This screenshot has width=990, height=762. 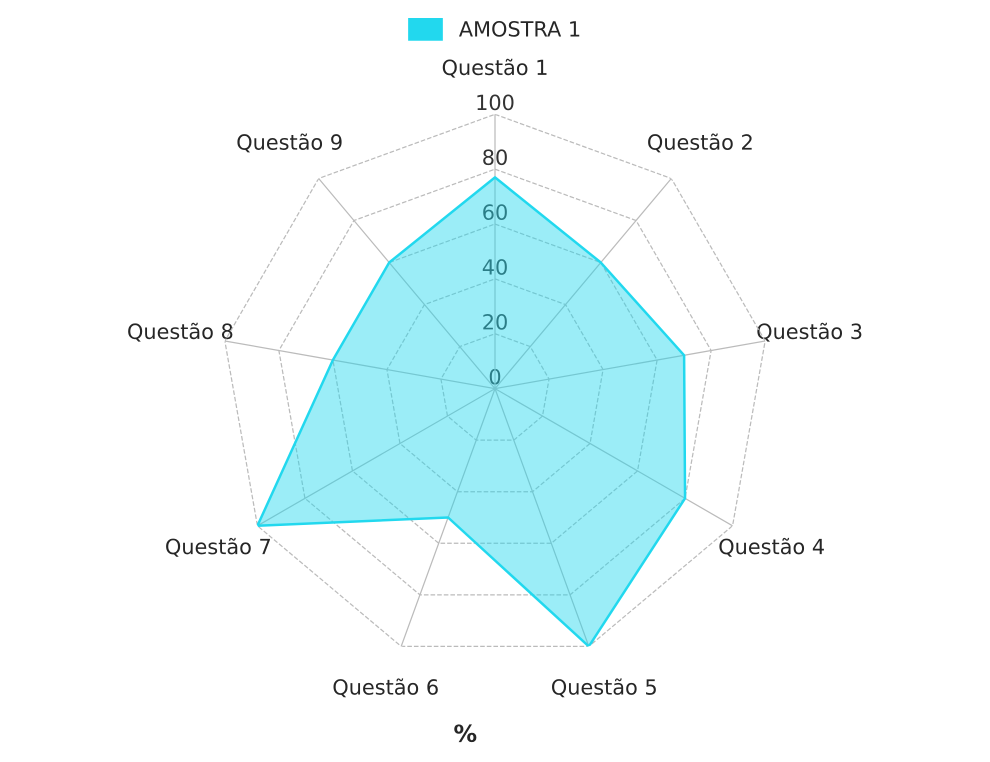 I want to click on spoke-label: Questão 9, so click(x=289, y=142).